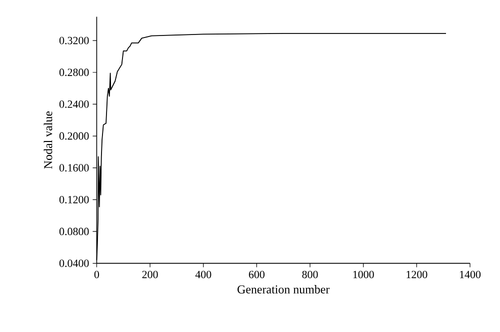 The image size is (500, 332). I want to click on y-axis-title: Nodal value, so click(48, 140).